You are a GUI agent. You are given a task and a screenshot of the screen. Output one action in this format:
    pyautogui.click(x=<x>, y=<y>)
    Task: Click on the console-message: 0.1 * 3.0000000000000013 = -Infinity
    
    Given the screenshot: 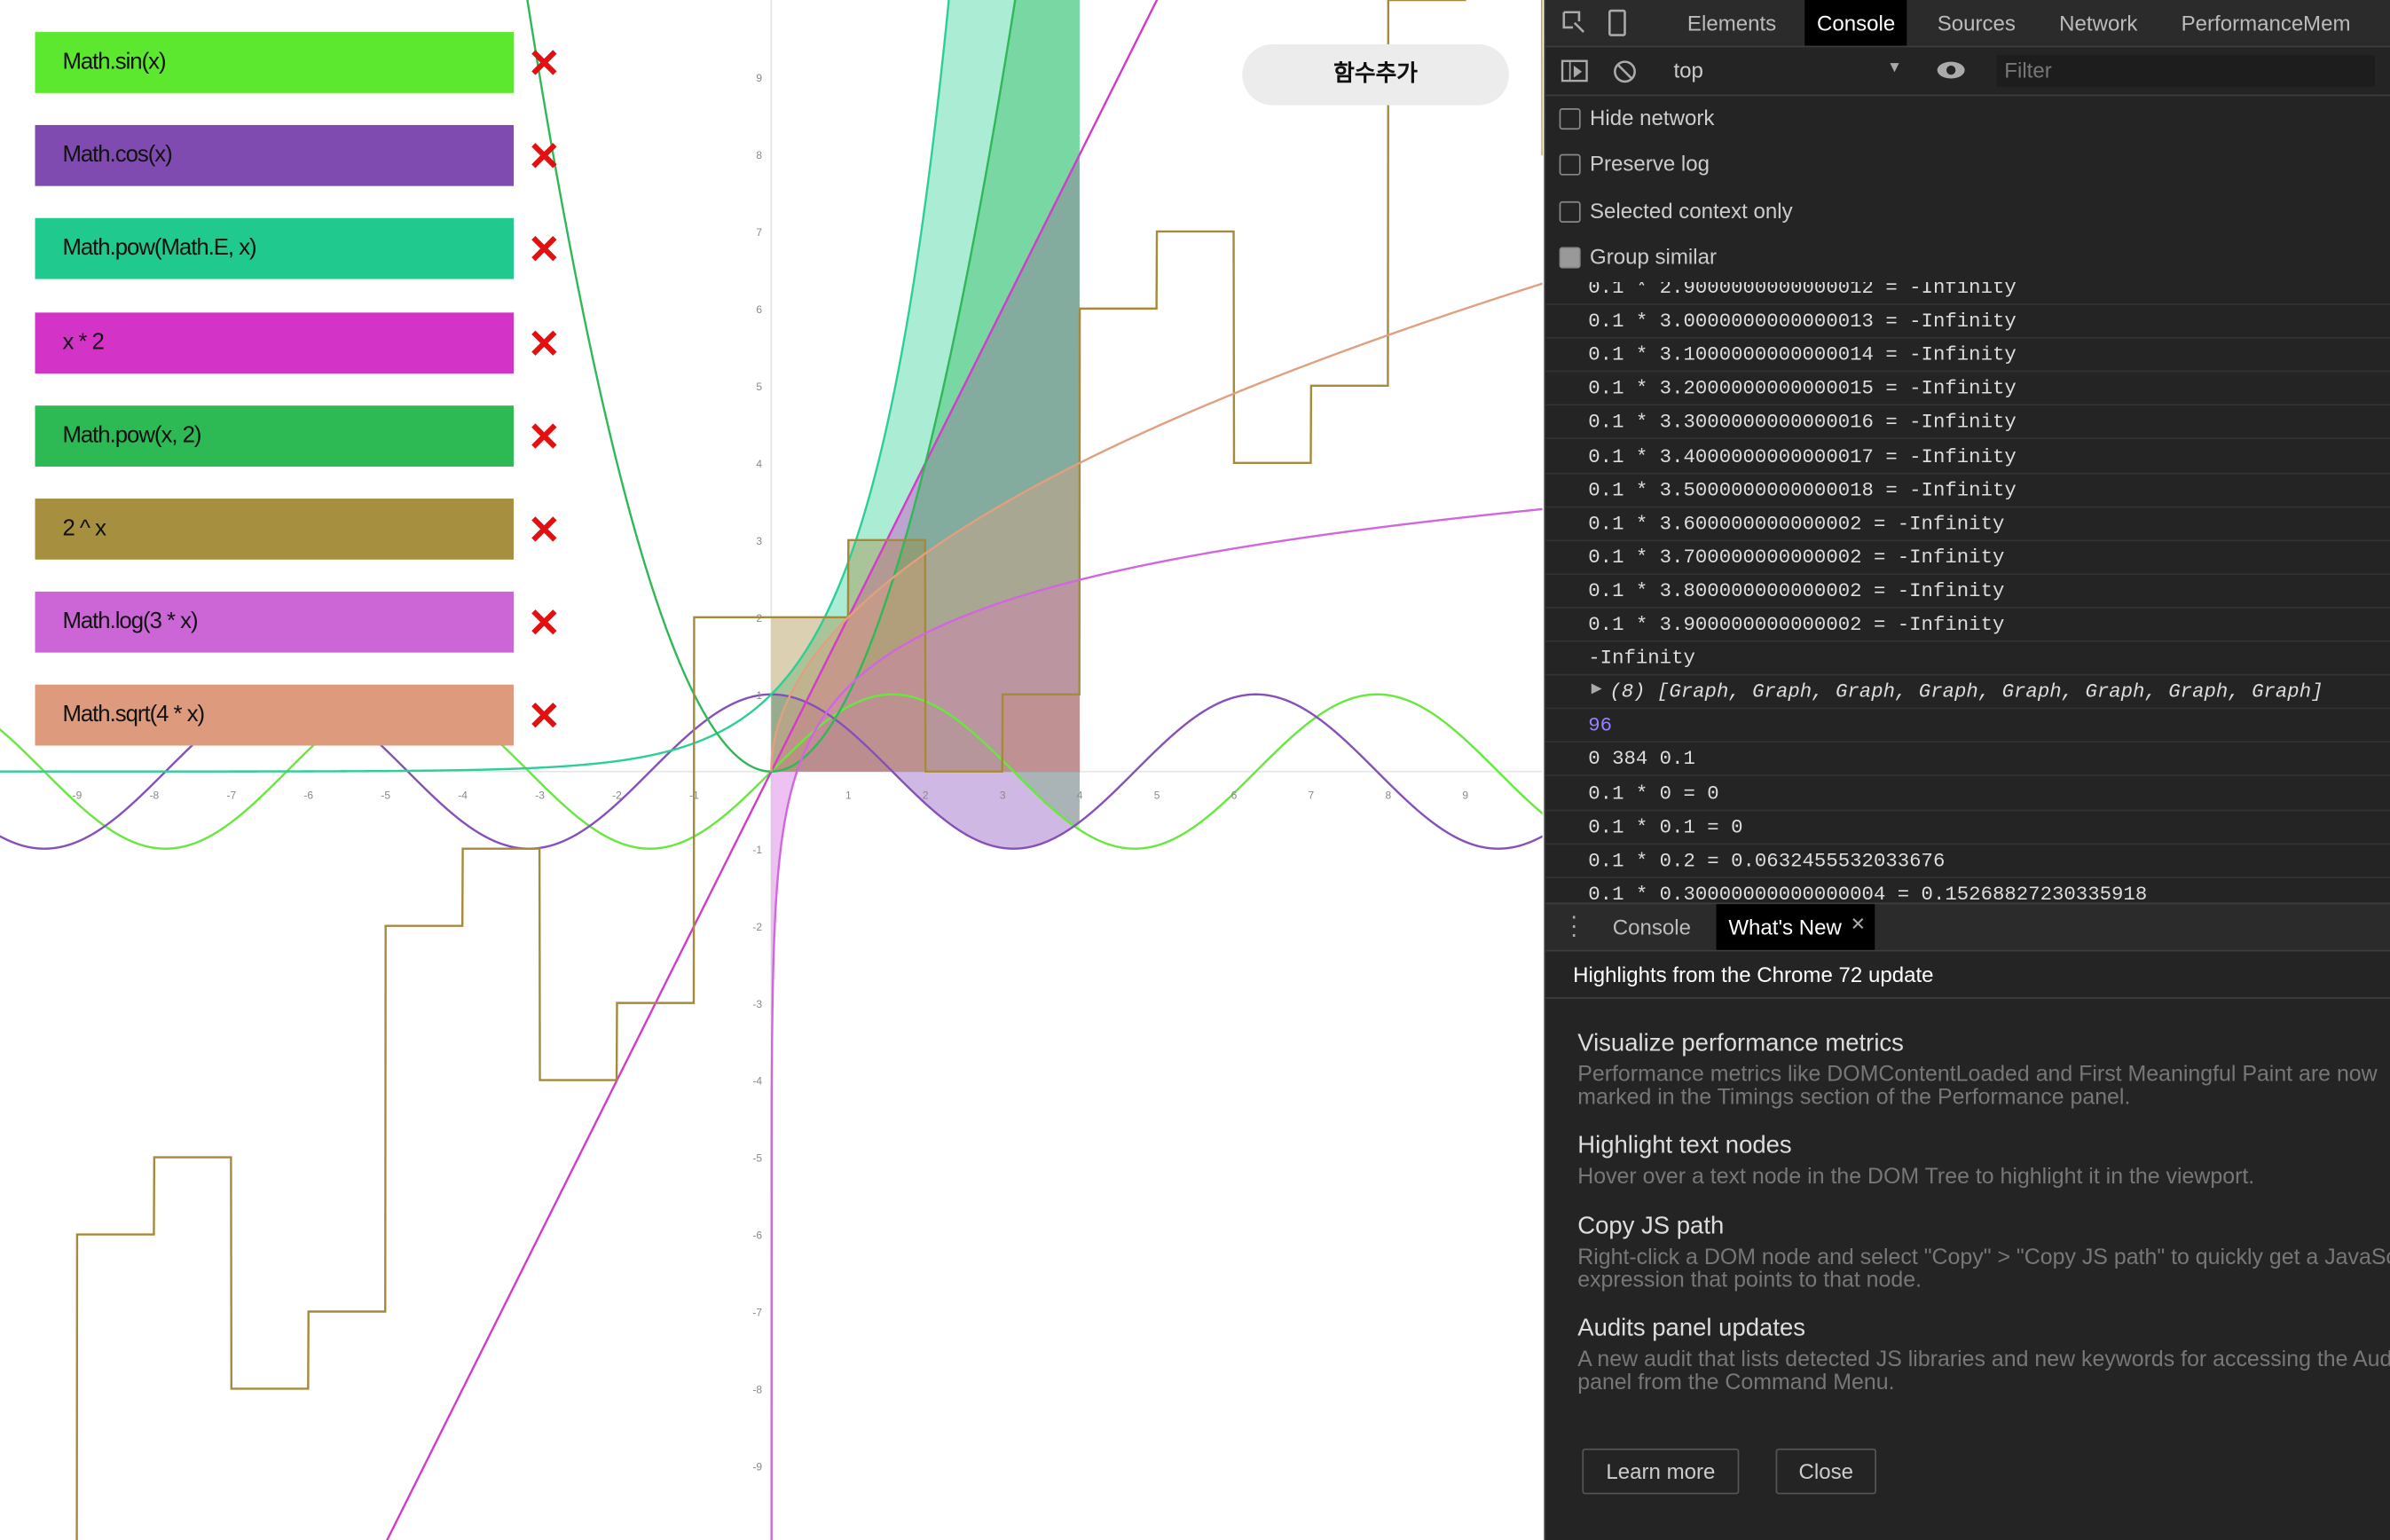 What is the action you would take?
    pyautogui.click(x=1802, y=321)
    